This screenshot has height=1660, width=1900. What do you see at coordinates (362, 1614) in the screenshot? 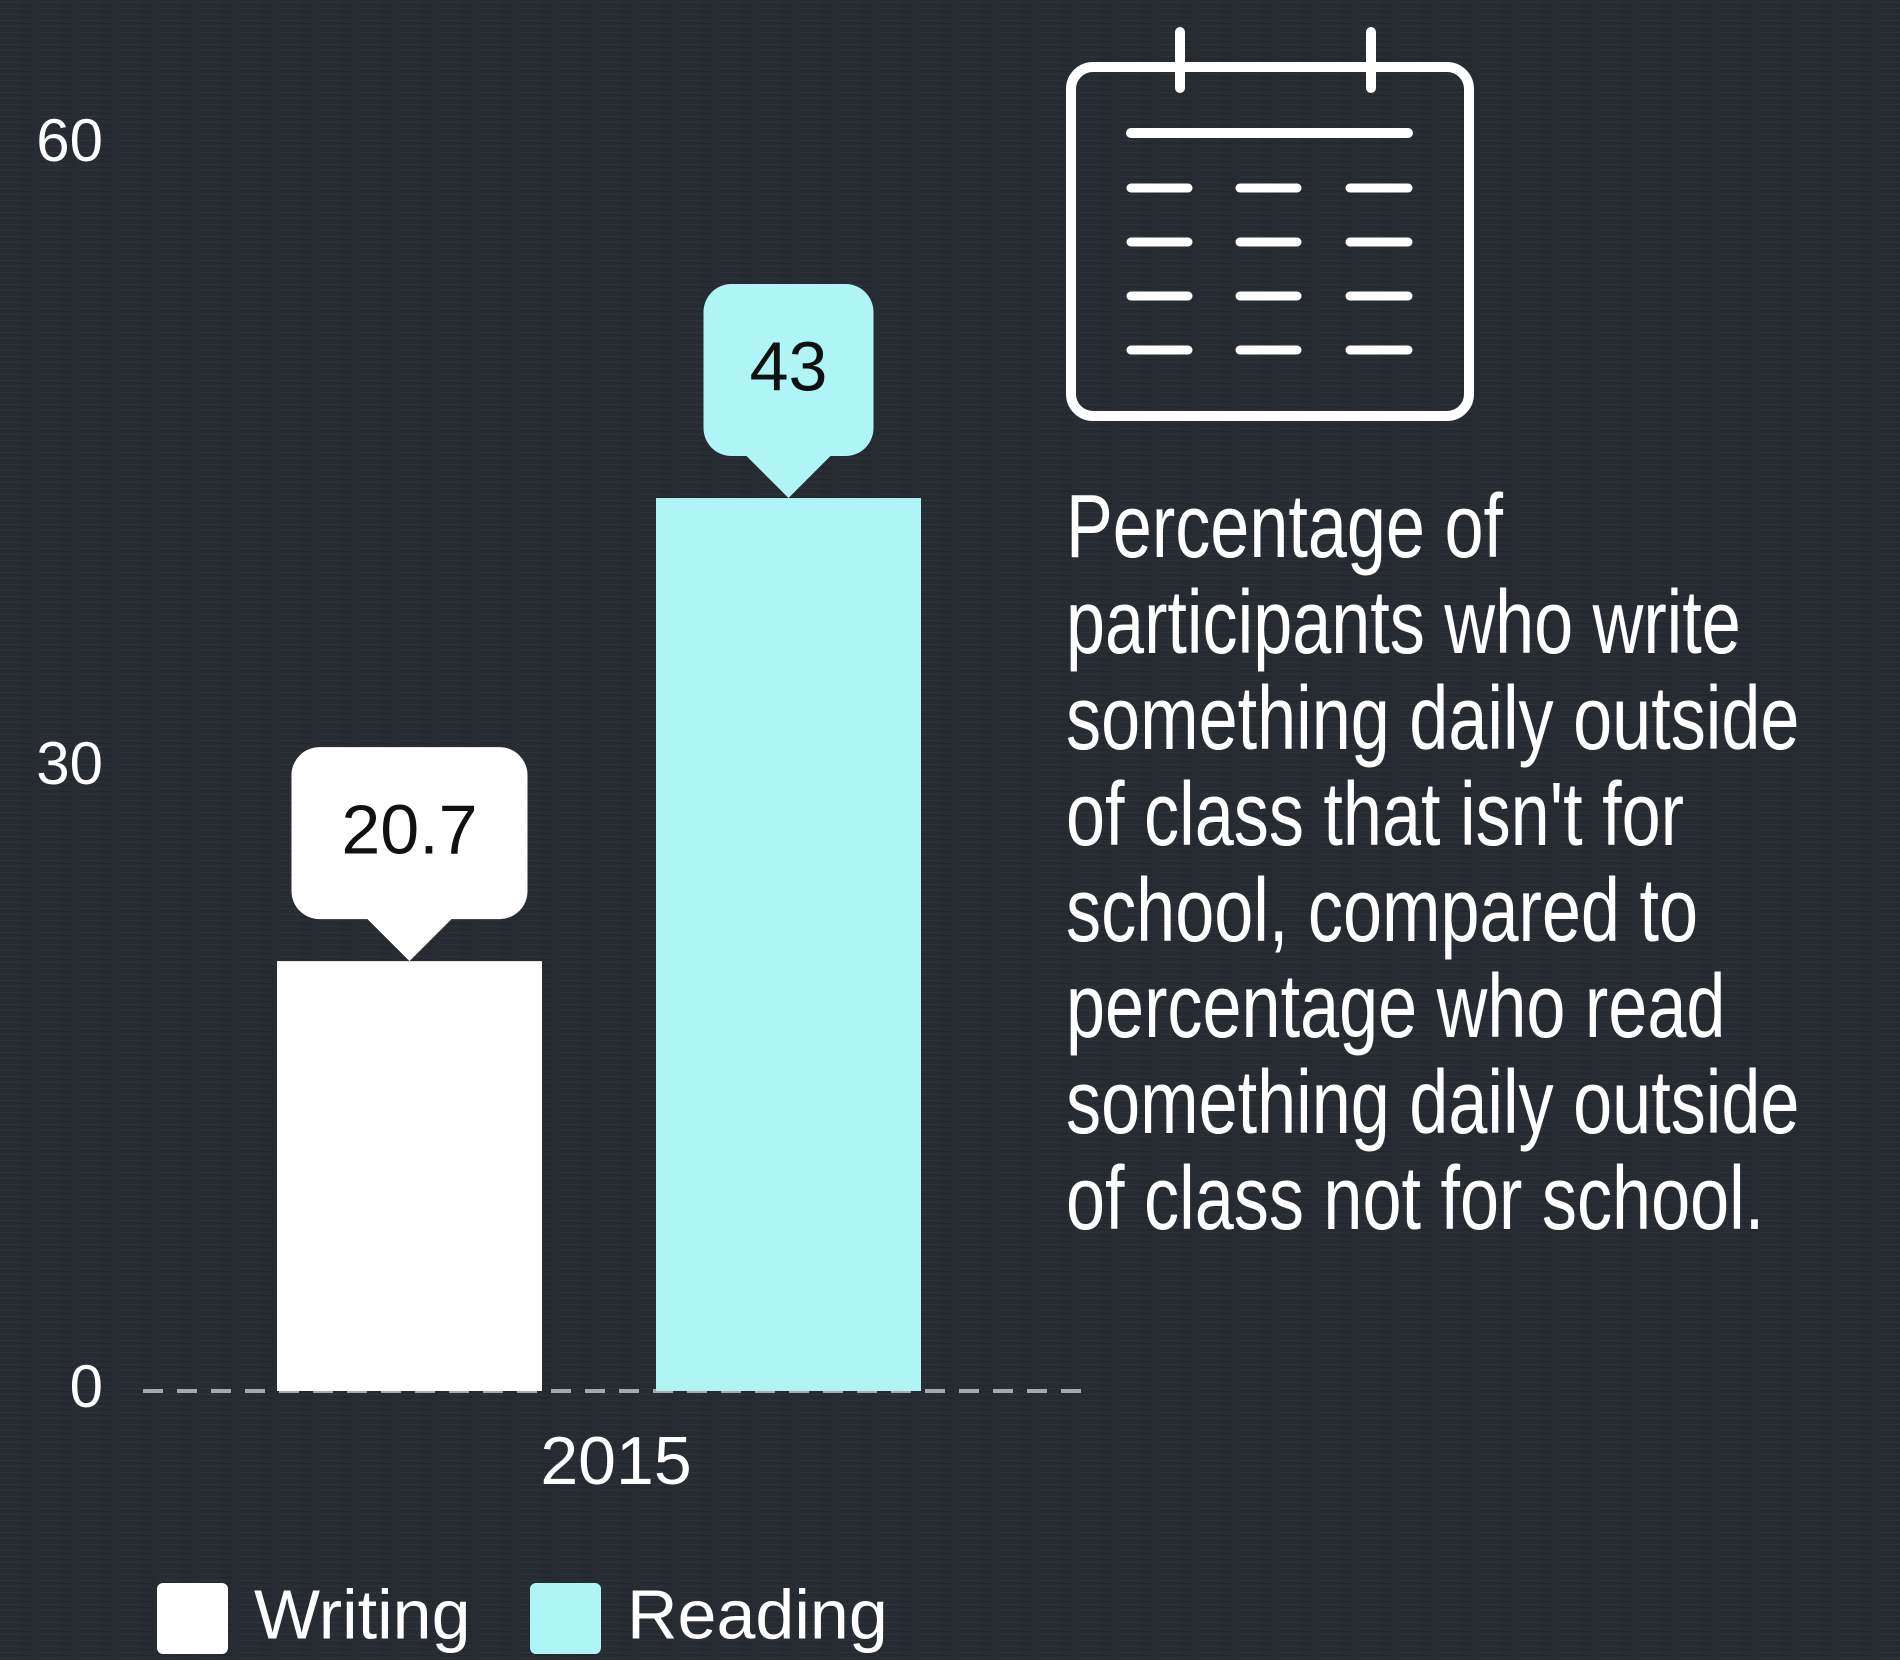
I see `legend-label: Writing` at bounding box center [362, 1614].